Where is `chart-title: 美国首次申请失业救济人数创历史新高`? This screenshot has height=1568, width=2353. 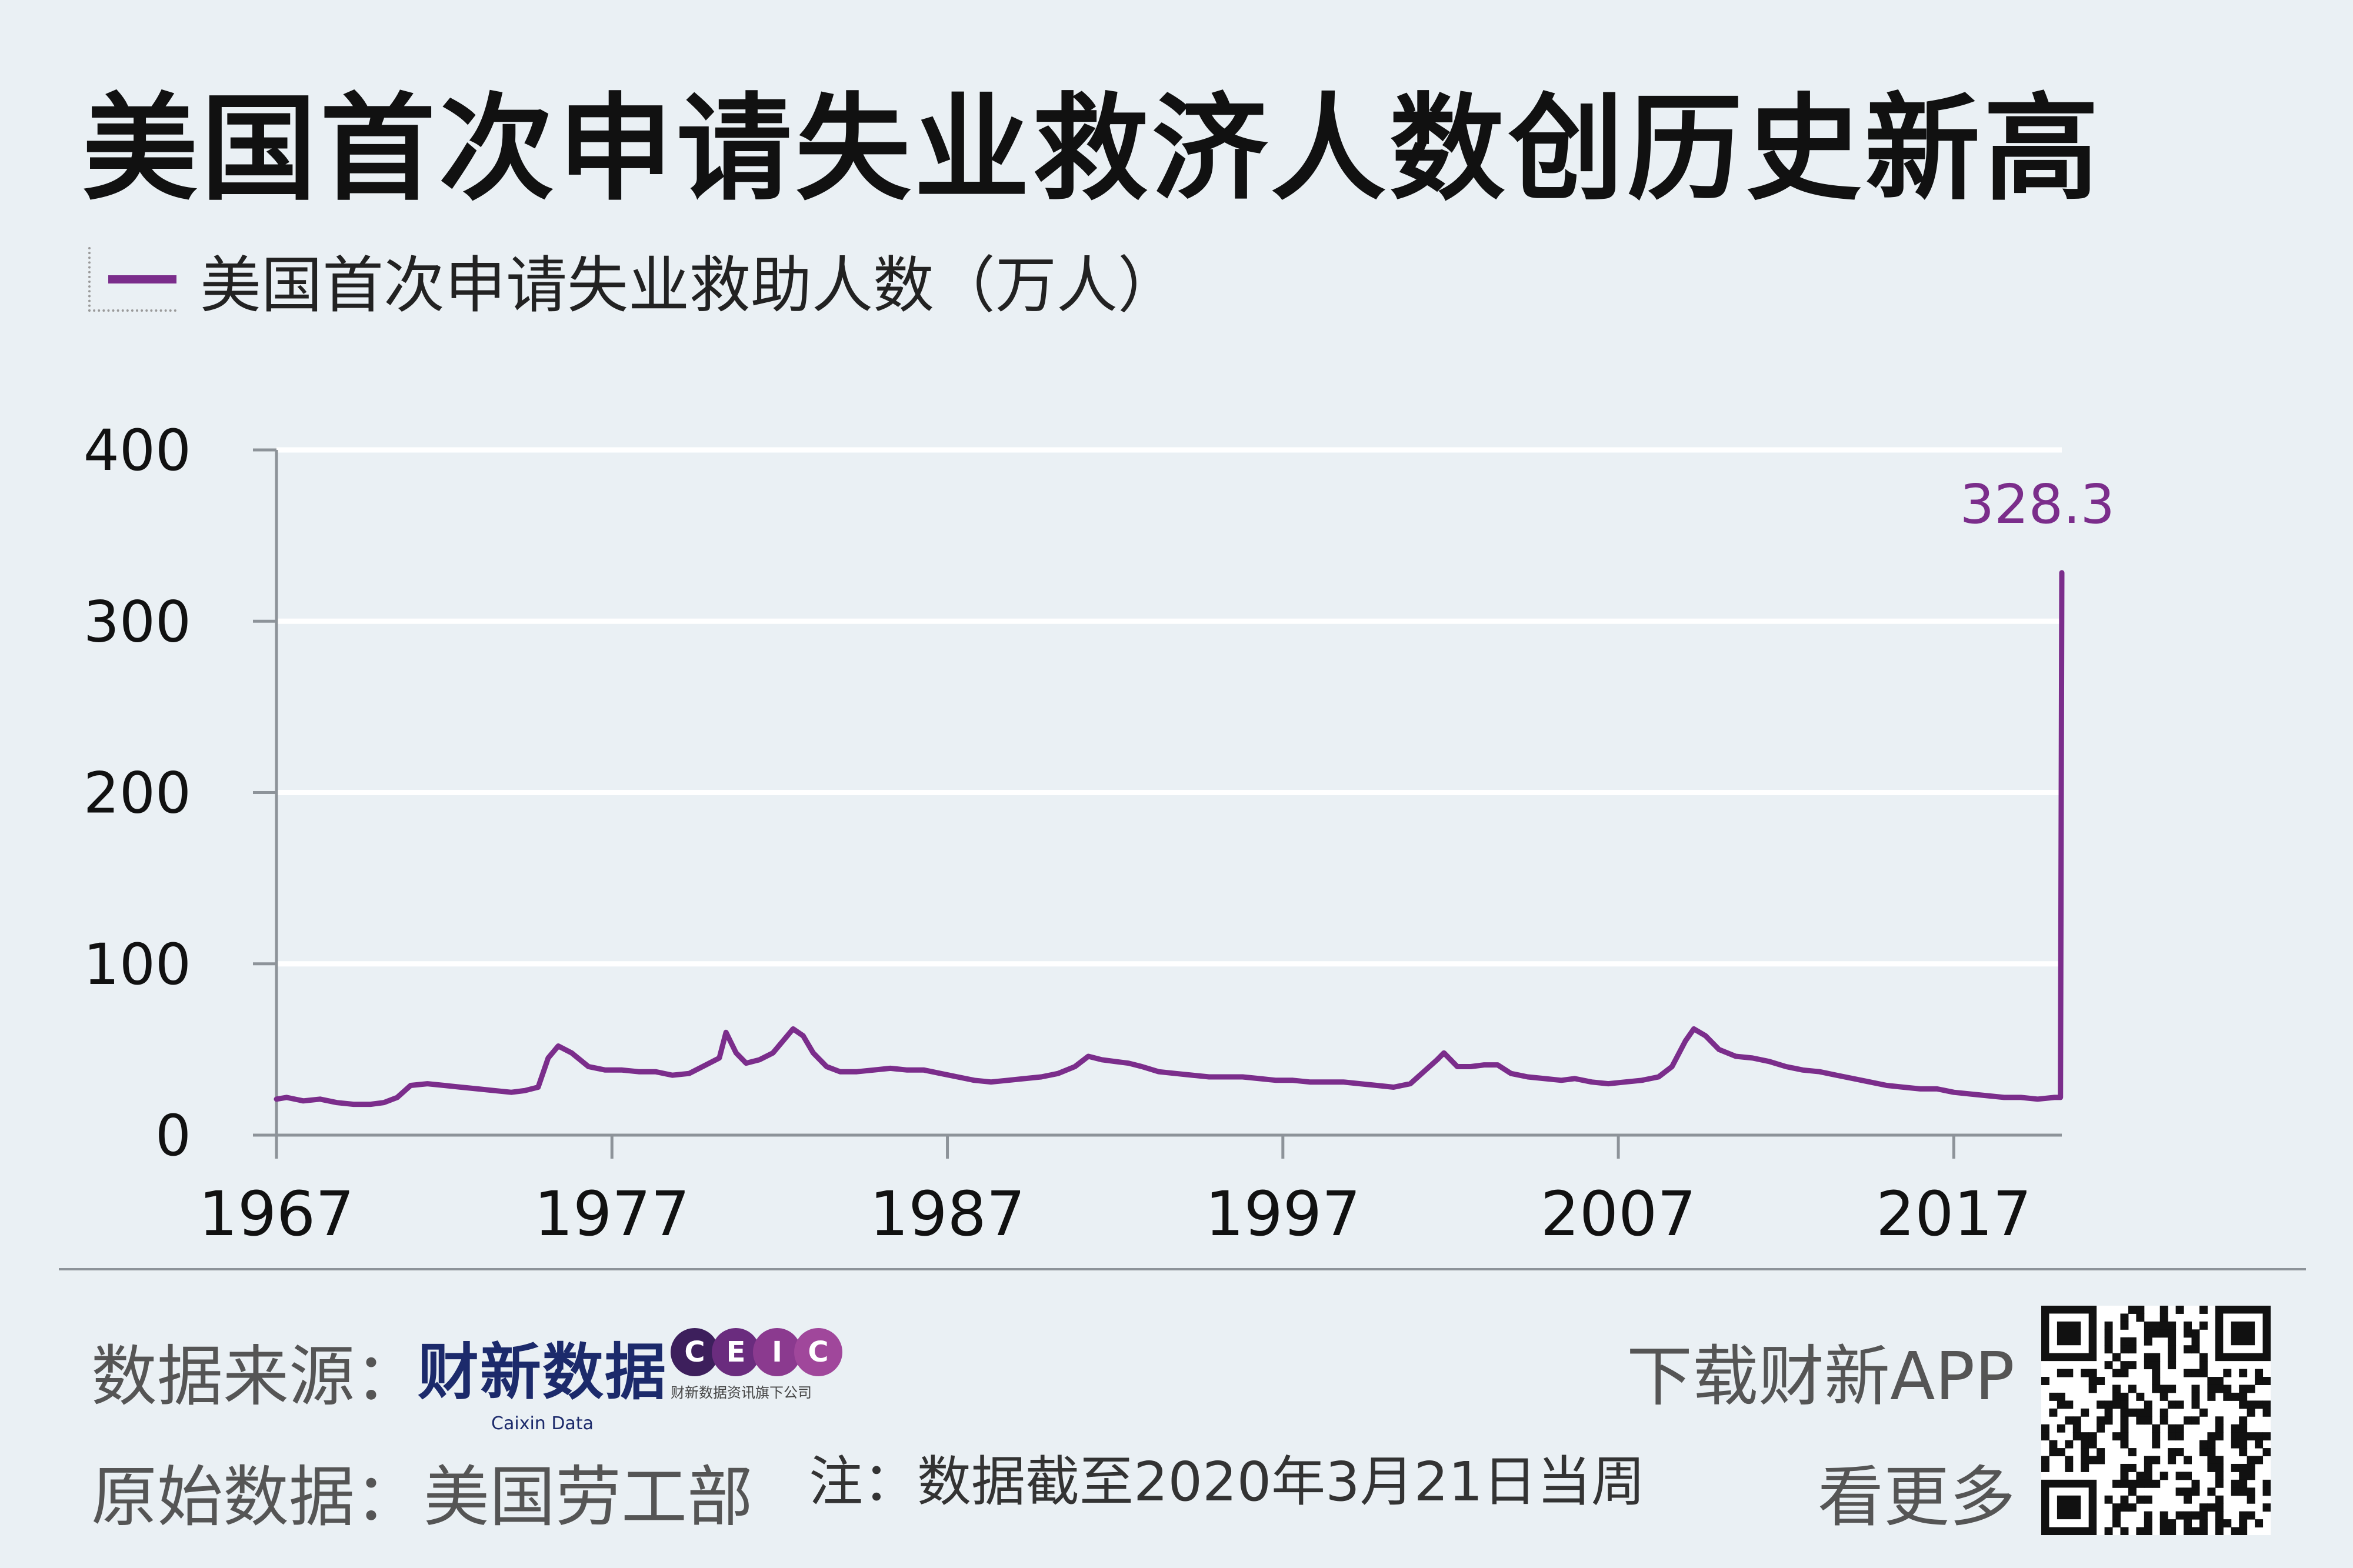
chart-title: 美国首次申请失业救济人数创历史新高 is located at coordinates (1093, 149).